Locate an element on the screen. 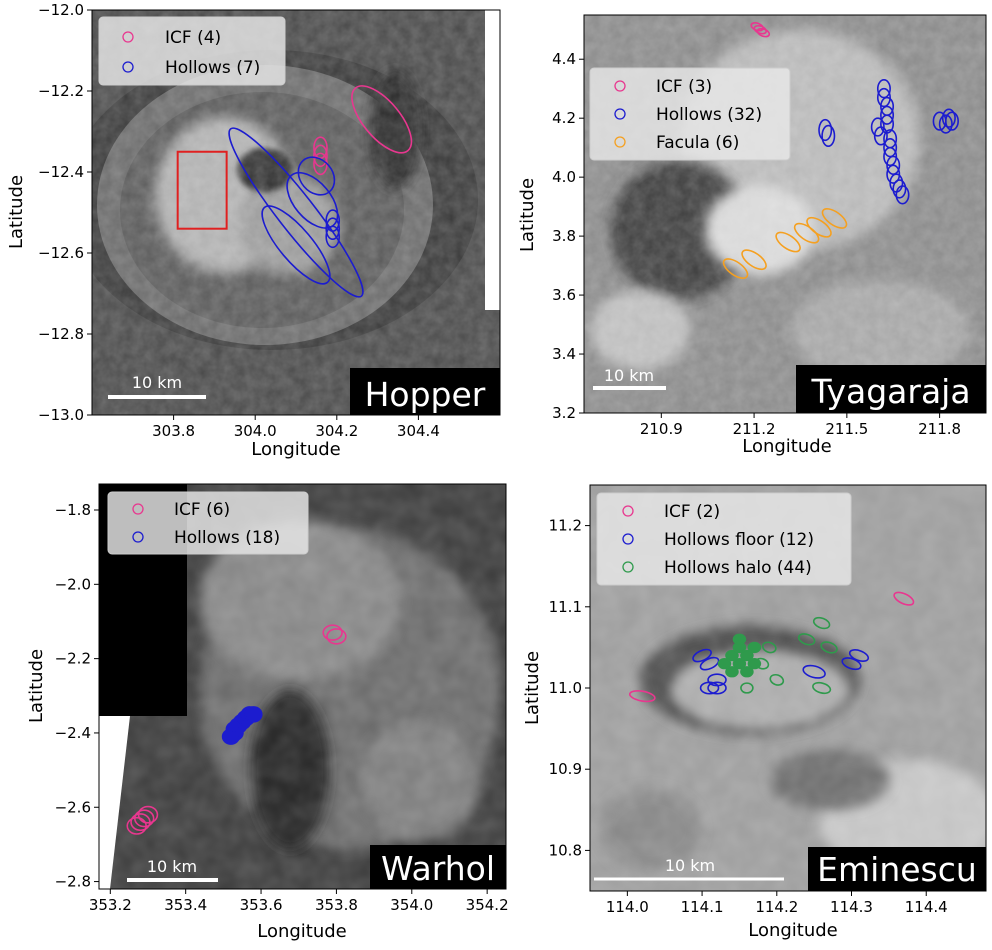 This screenshot has height=950, width=992. warhol-x-tick-label-5: 354.2 is located at coordinates (487, 905).